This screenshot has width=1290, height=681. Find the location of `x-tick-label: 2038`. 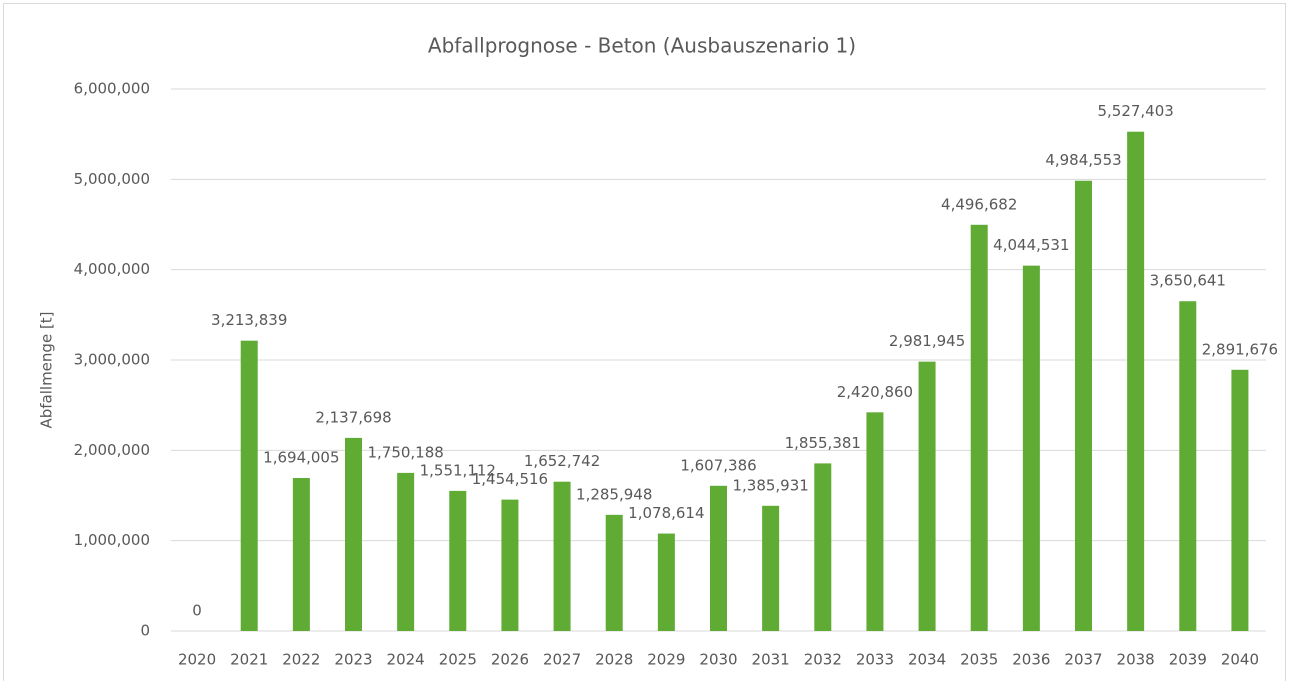

x-tick-label: 2038 is located at coordinates (1136, 660).